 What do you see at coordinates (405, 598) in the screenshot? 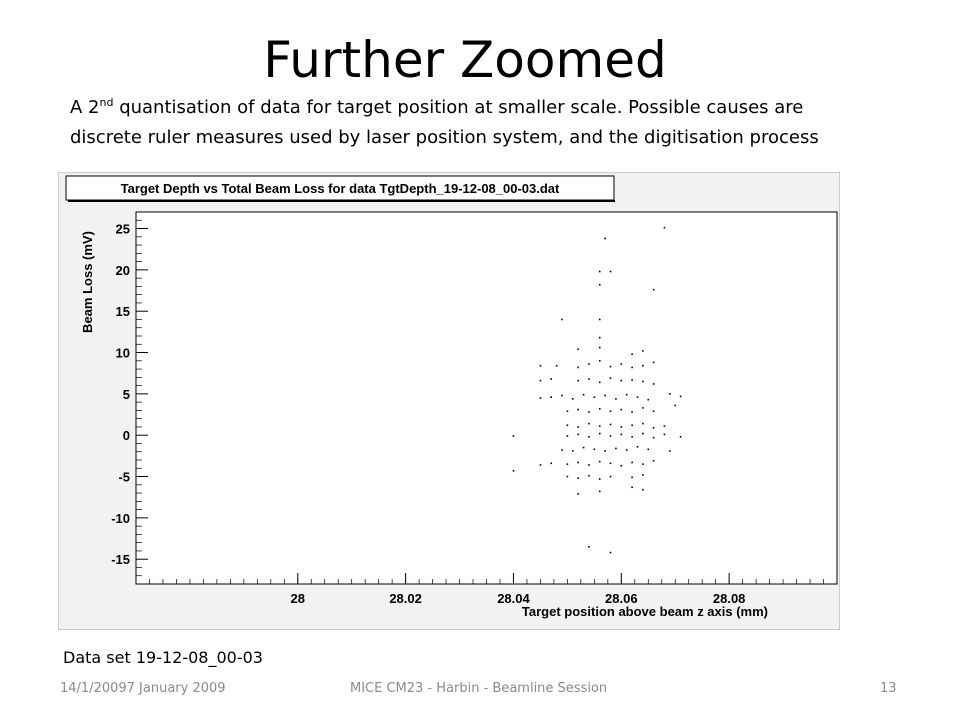
I see `x-tick-label: 28.02` at bounding box center [405, 598].